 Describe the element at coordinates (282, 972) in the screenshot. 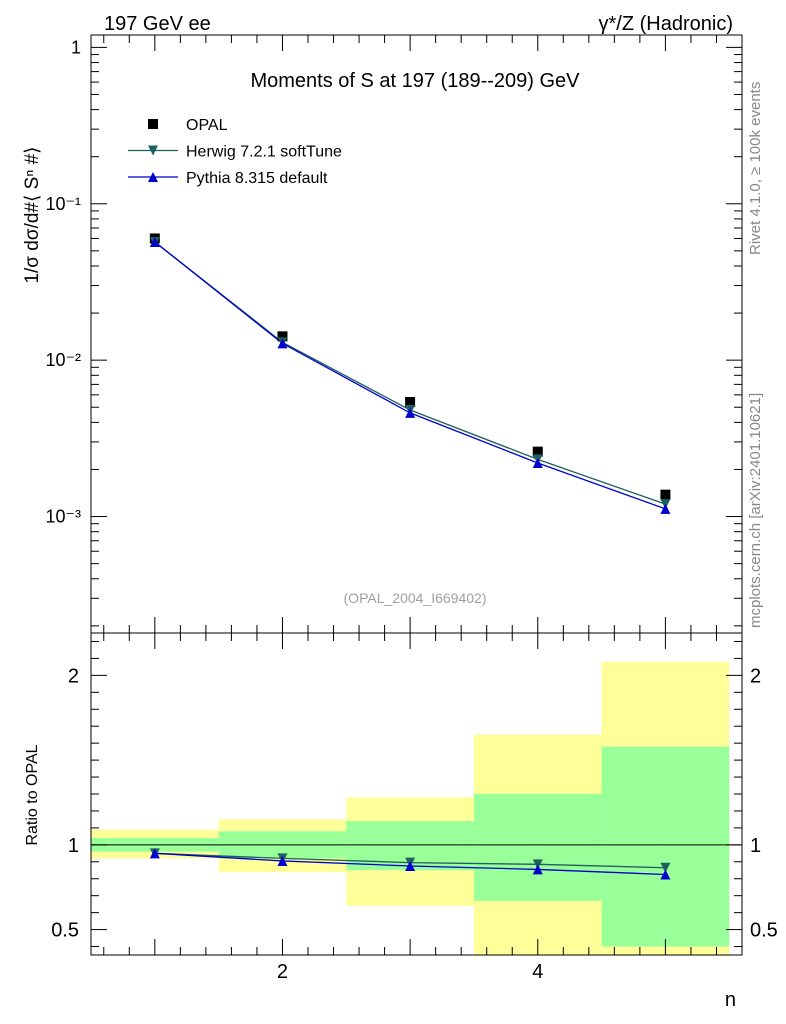

I see `x-tick-label: 2` at that location.